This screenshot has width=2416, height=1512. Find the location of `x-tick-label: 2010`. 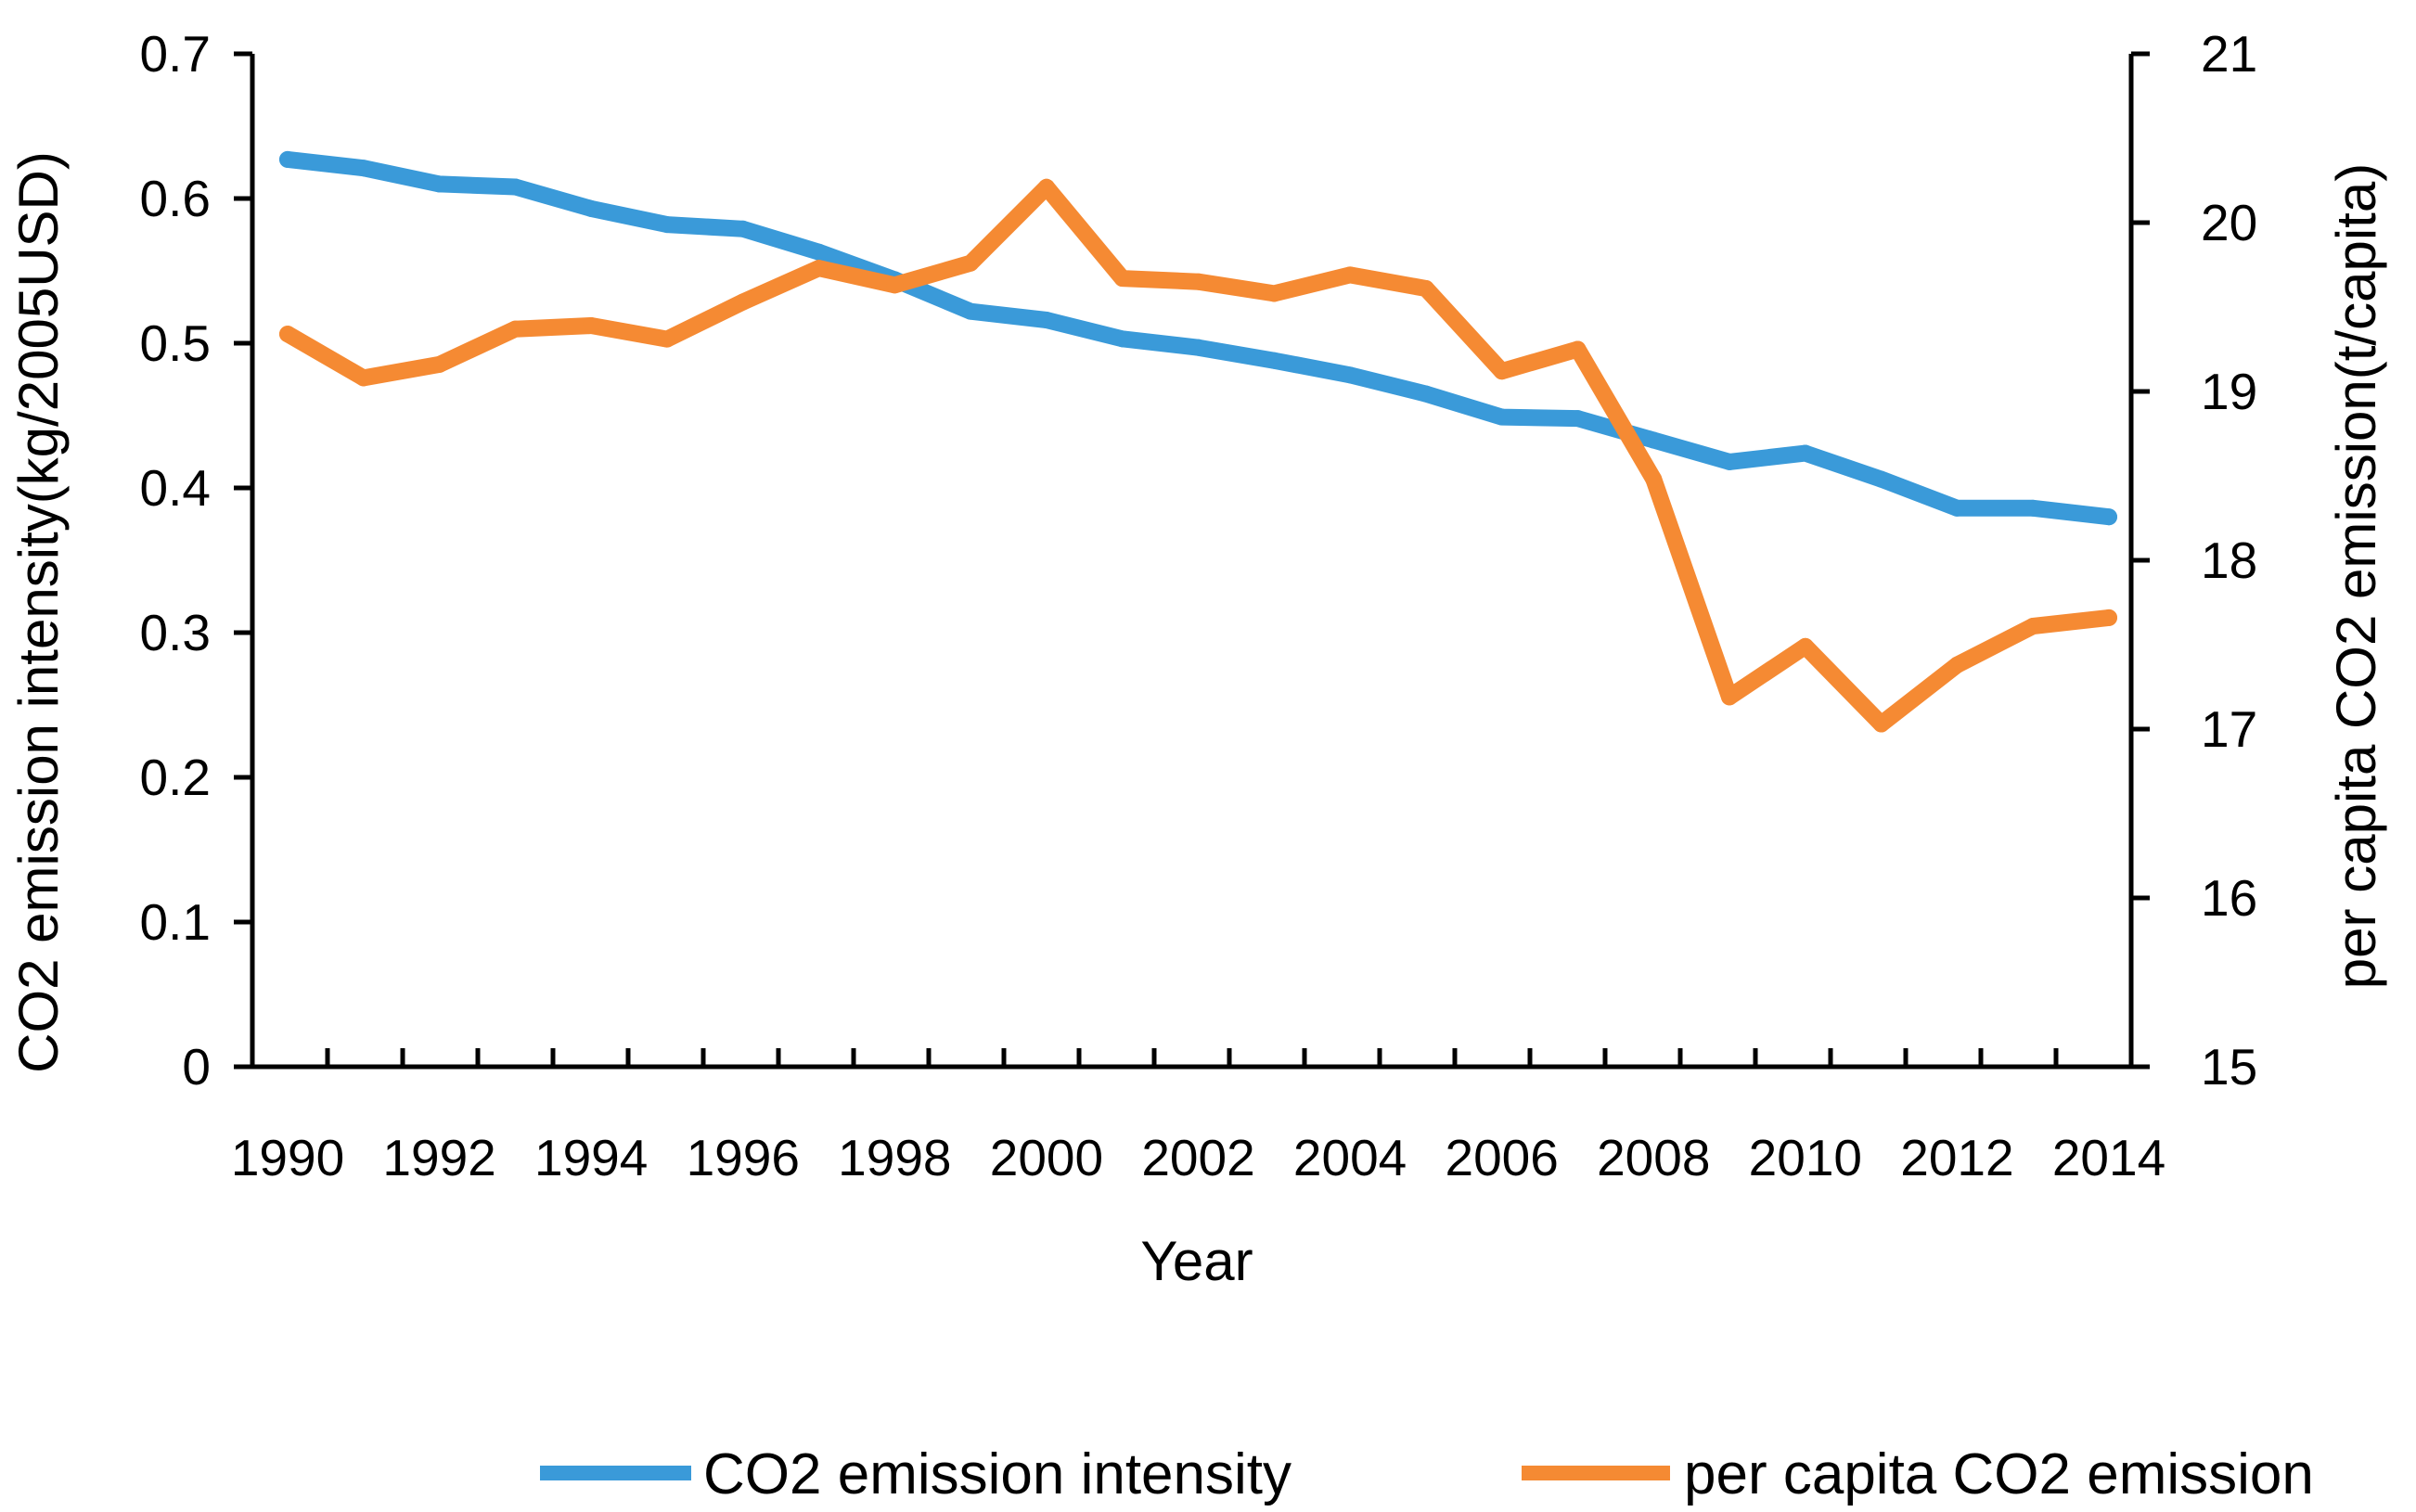

x-tick-label: 2010 is located at coordinates (1805, 1157).